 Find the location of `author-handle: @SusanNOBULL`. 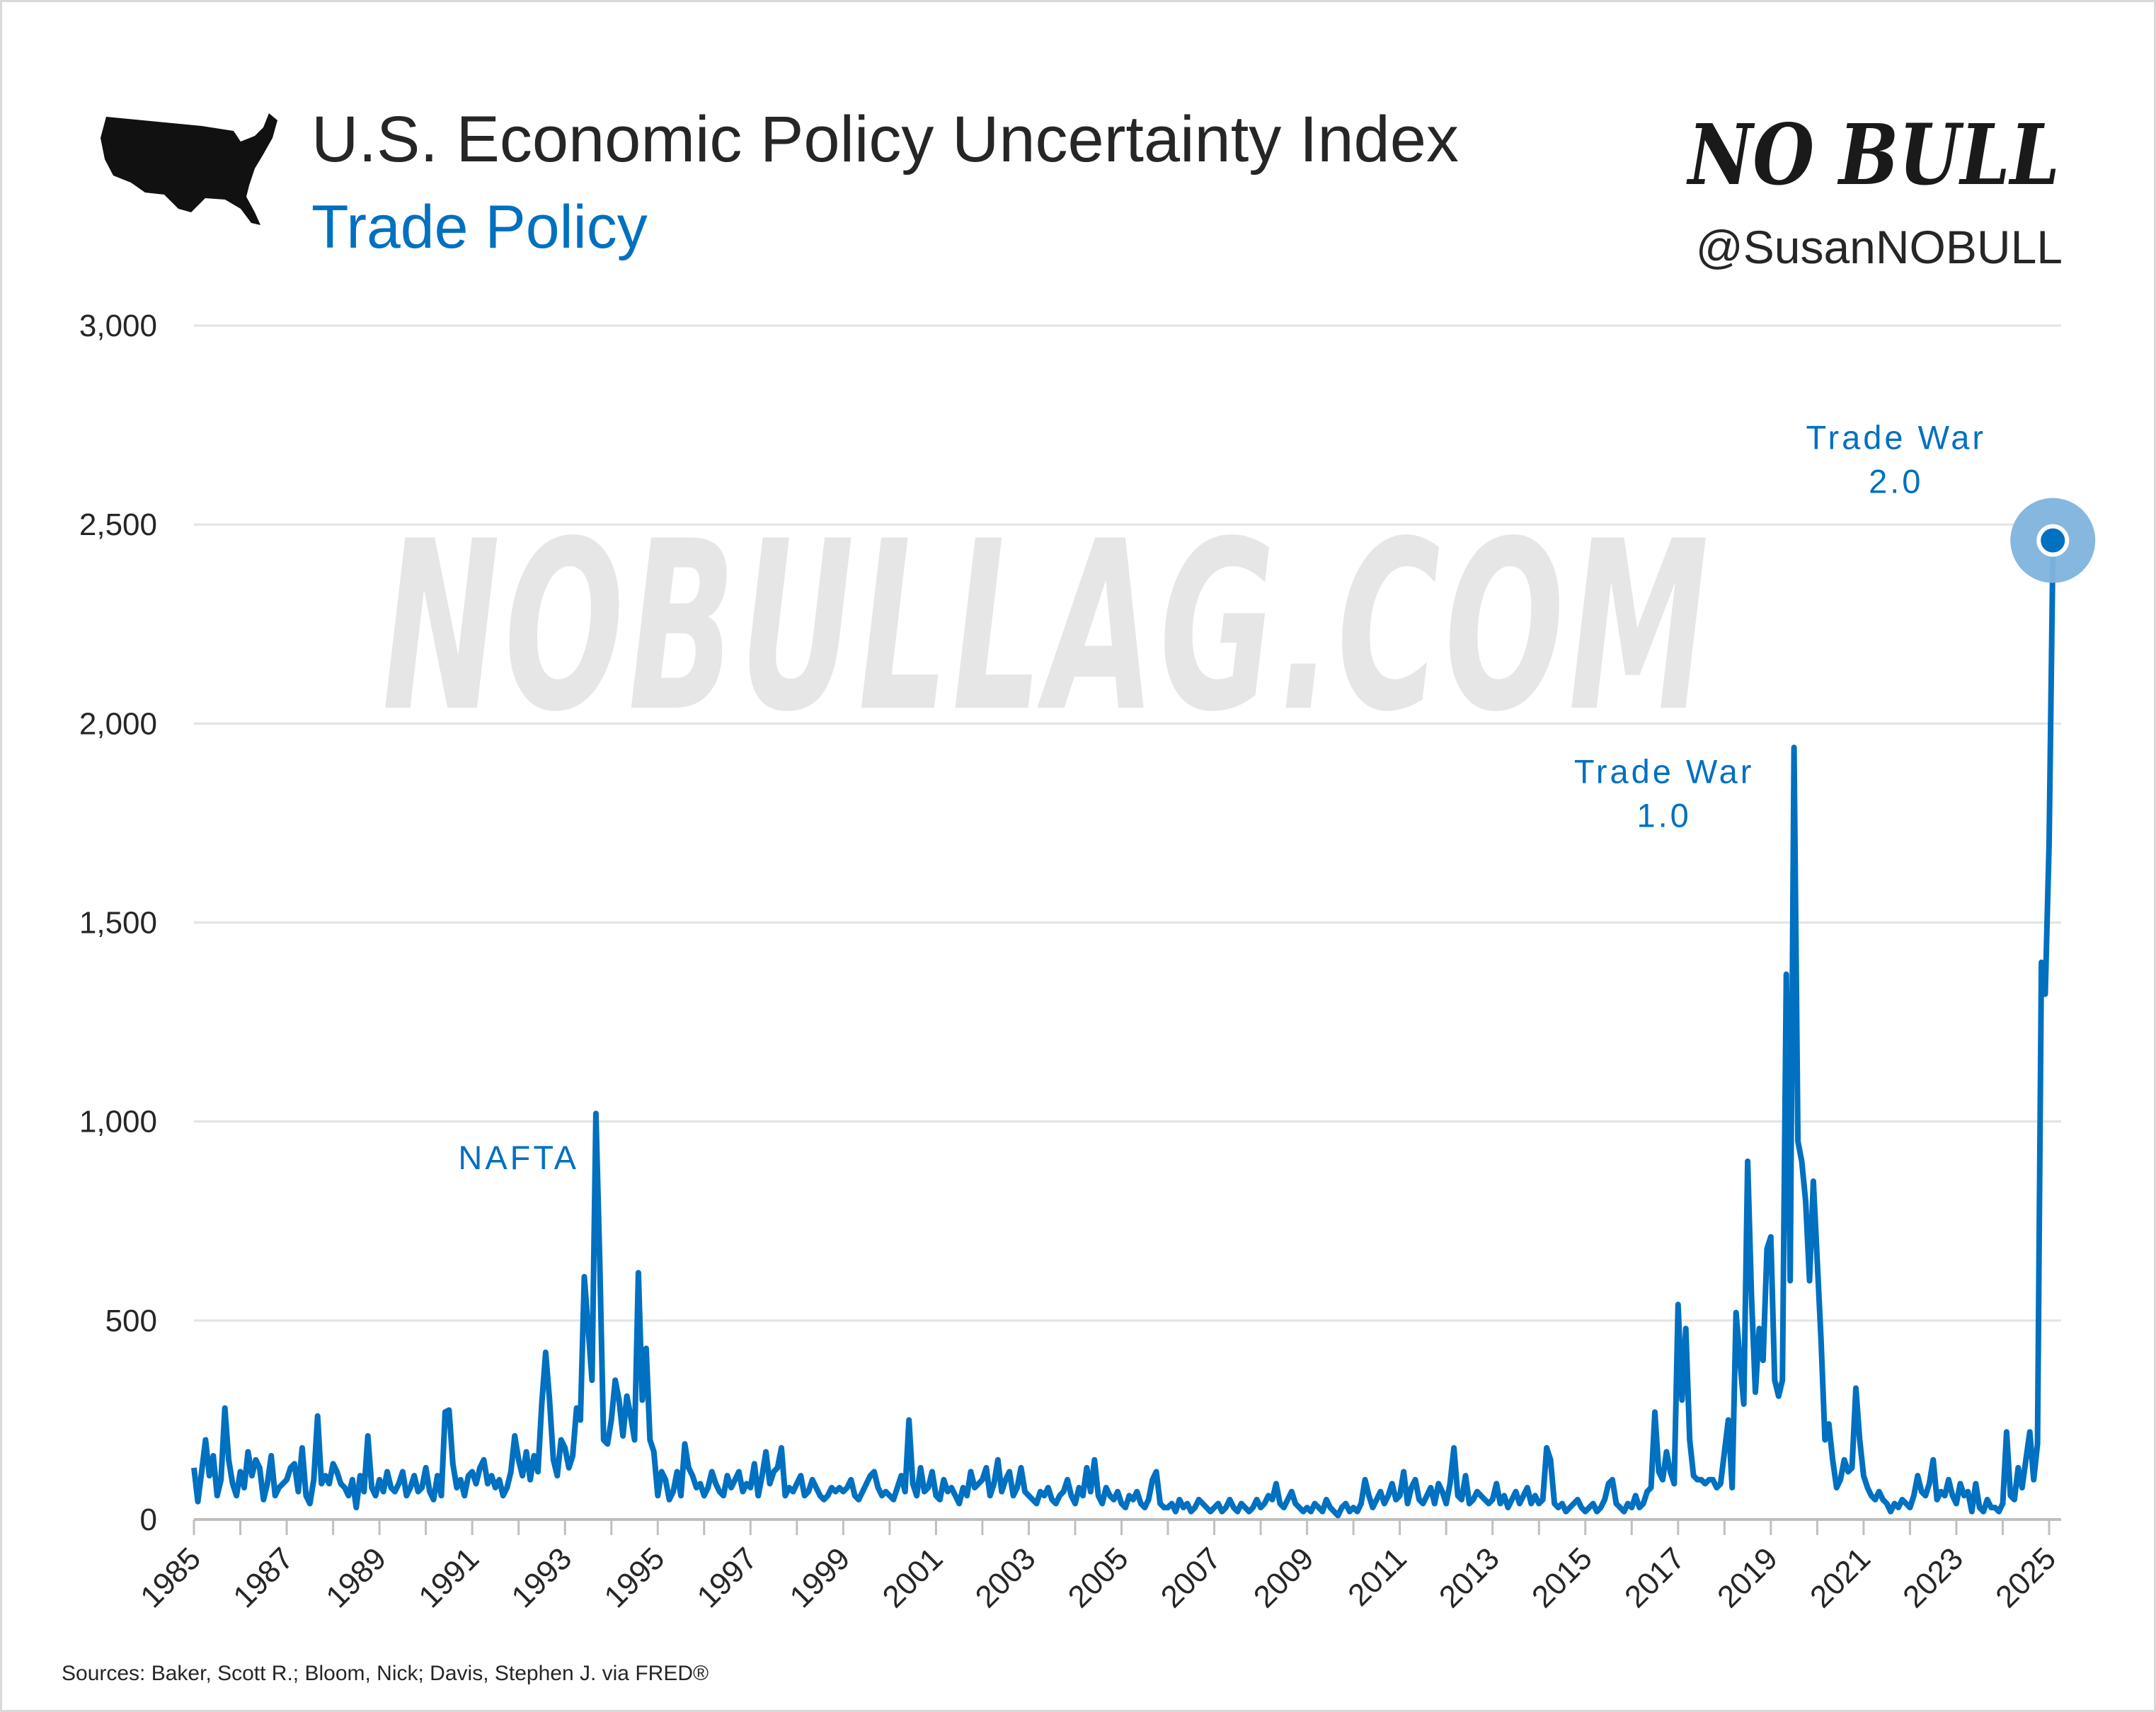

author-handle: @SusanNOBULL is located at coordinates (1879, 247).